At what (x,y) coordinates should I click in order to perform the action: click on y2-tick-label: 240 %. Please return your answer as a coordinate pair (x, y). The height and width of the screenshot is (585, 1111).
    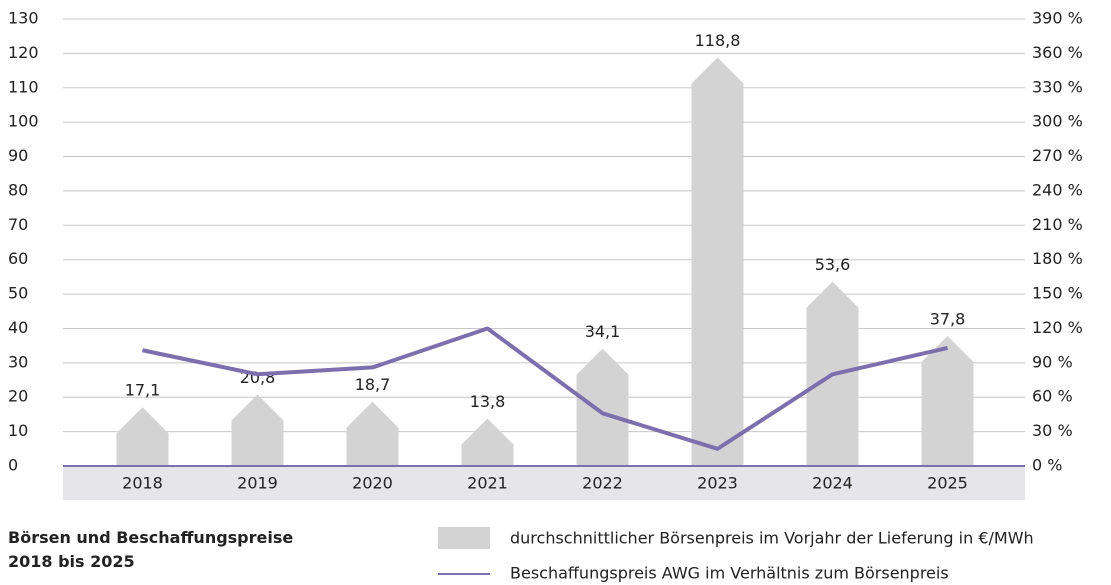
    Looking at the image, I should click on (1057, 189).